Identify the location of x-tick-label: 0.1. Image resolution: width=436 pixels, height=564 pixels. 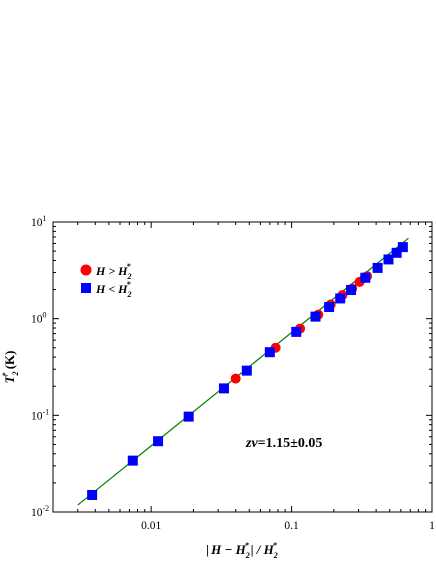
(291, 526).